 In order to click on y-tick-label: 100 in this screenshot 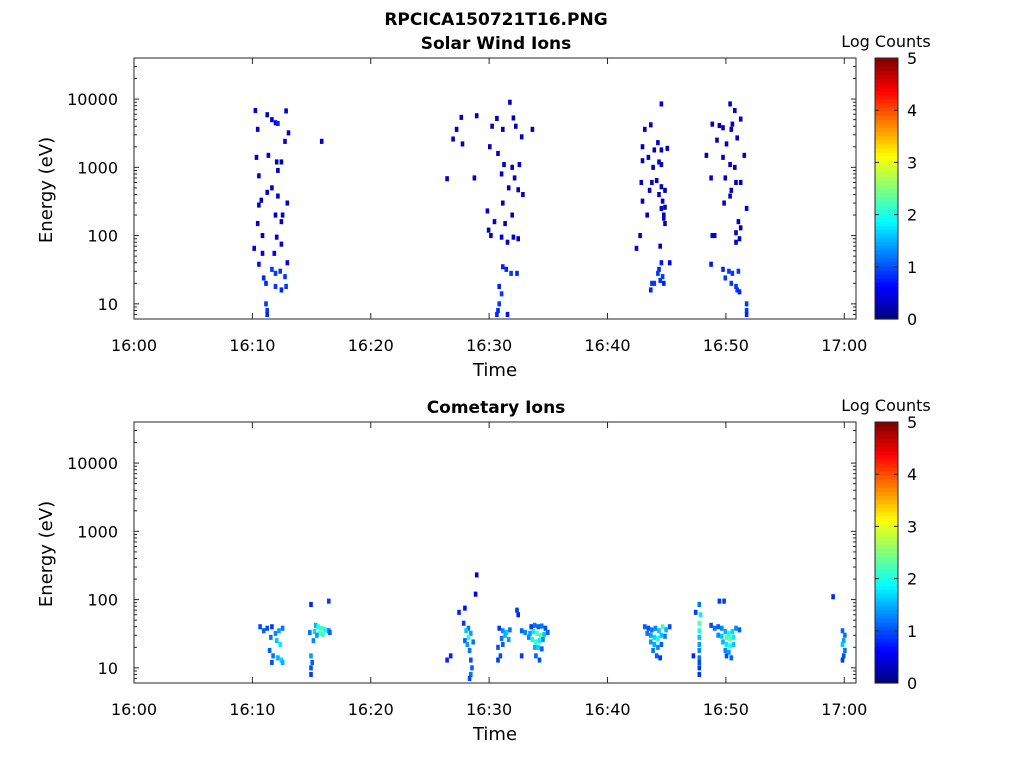, I will do `click(102, 600)`.